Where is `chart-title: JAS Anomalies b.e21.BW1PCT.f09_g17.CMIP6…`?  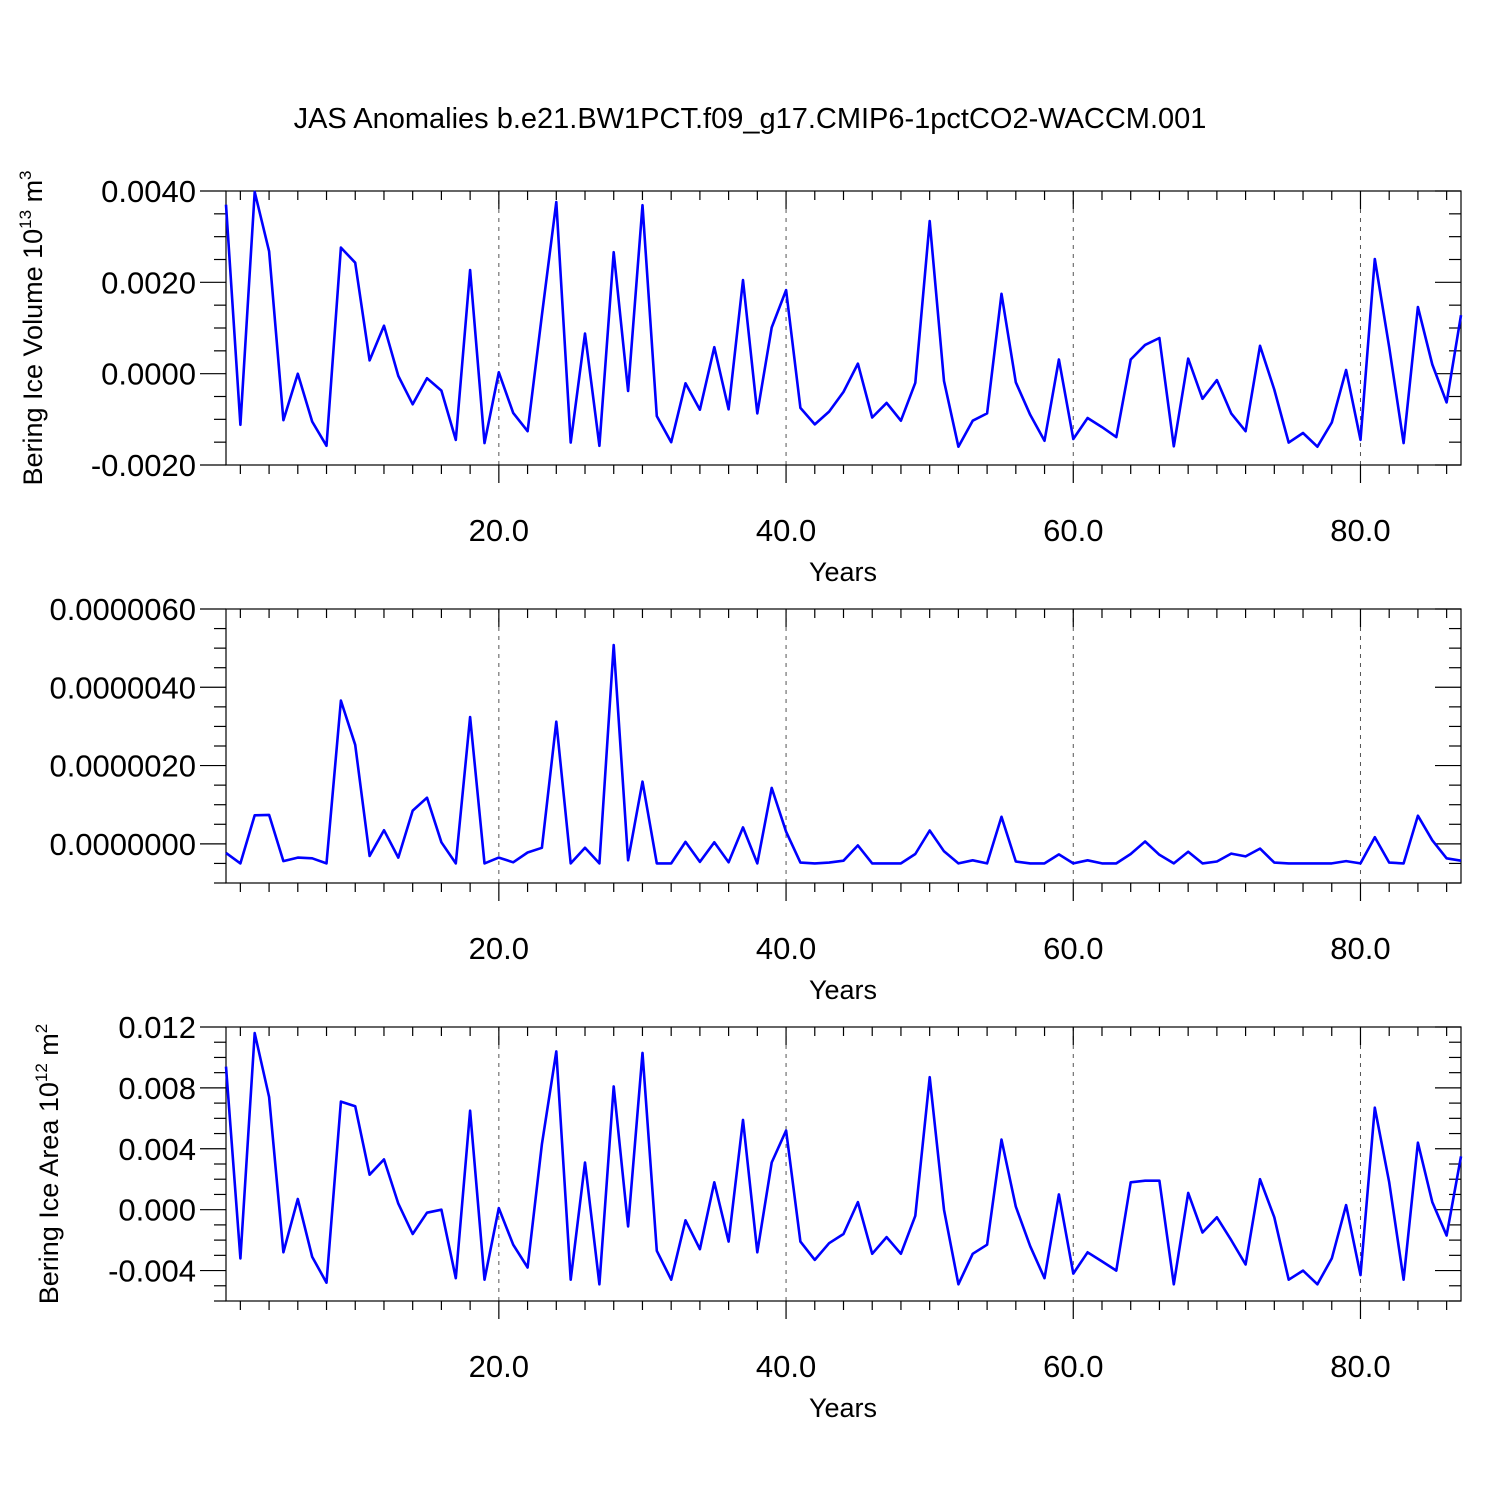 chart-title: JAS Anomalies b.e21.BW1PCT.f09_g17.CMIP6… is located at coordinates (750, 119).